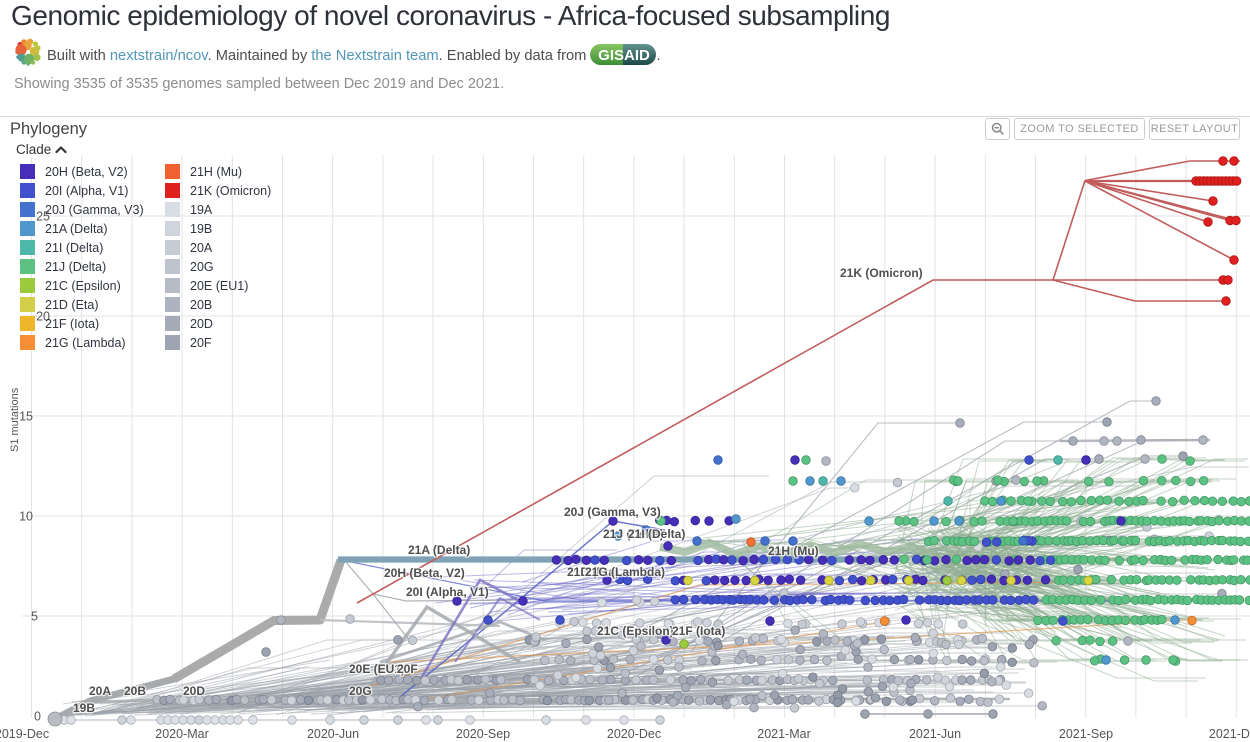 This screenshot has width=1250, height=742. What do you see at coordinates (625, 55) in the screenshot?
I see `svg-text: GISAID` at bounding box center [625, 55].